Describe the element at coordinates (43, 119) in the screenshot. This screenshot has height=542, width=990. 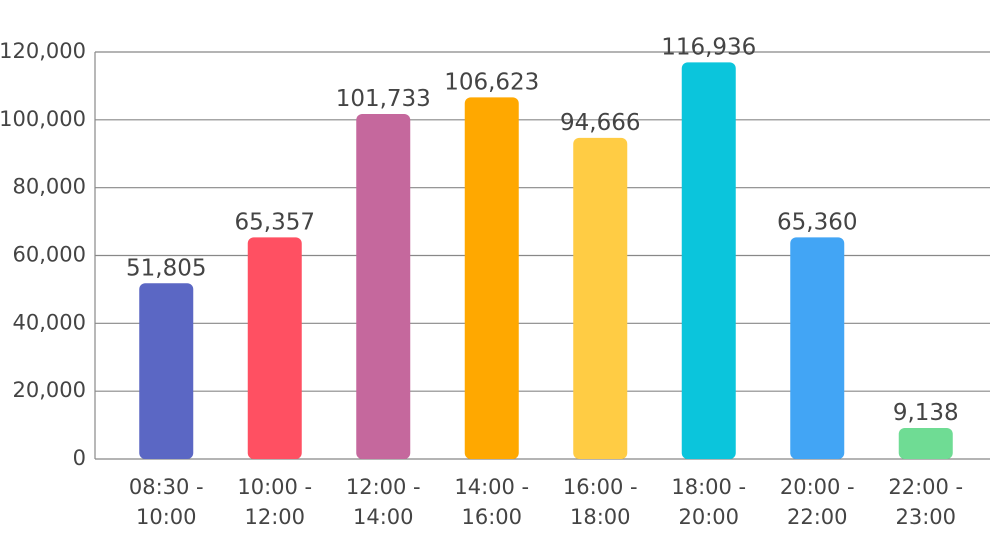
I see `y-tick-label: 100,000` at that location.